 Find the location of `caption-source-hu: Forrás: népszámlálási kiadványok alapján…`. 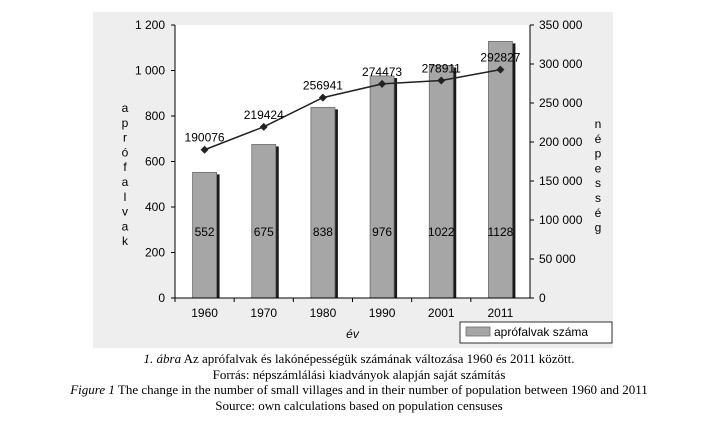

caption-source-hu: Forrás: népszámlálási kiadványok alapján… is located at coordinates (359, 374).